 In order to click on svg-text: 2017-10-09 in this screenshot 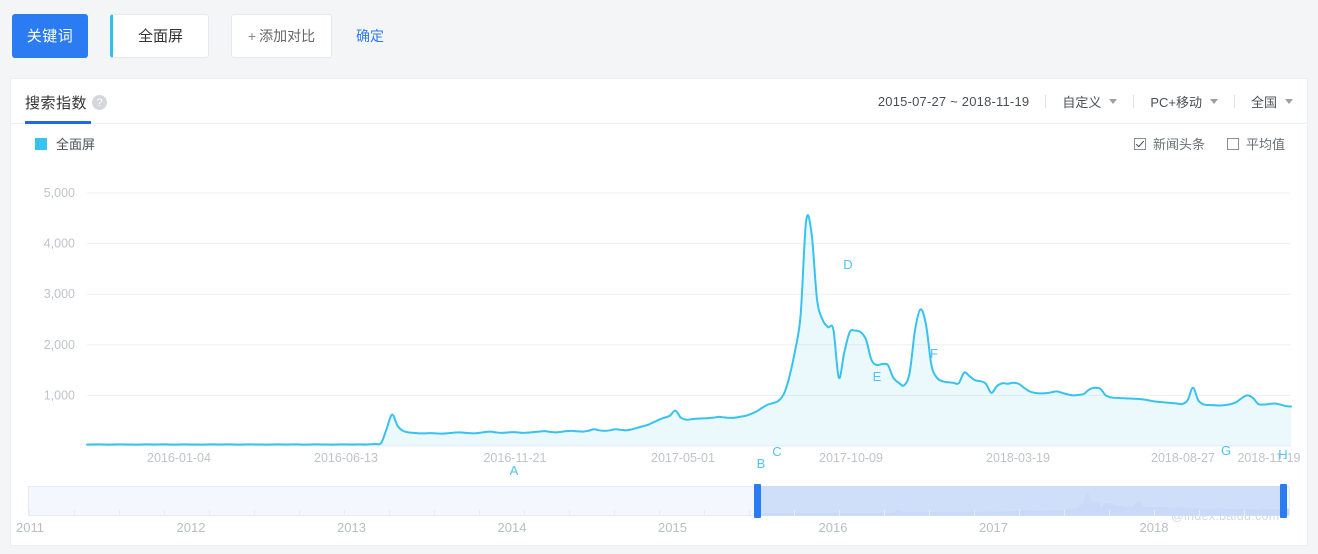, I will do `click(851, 458)`.